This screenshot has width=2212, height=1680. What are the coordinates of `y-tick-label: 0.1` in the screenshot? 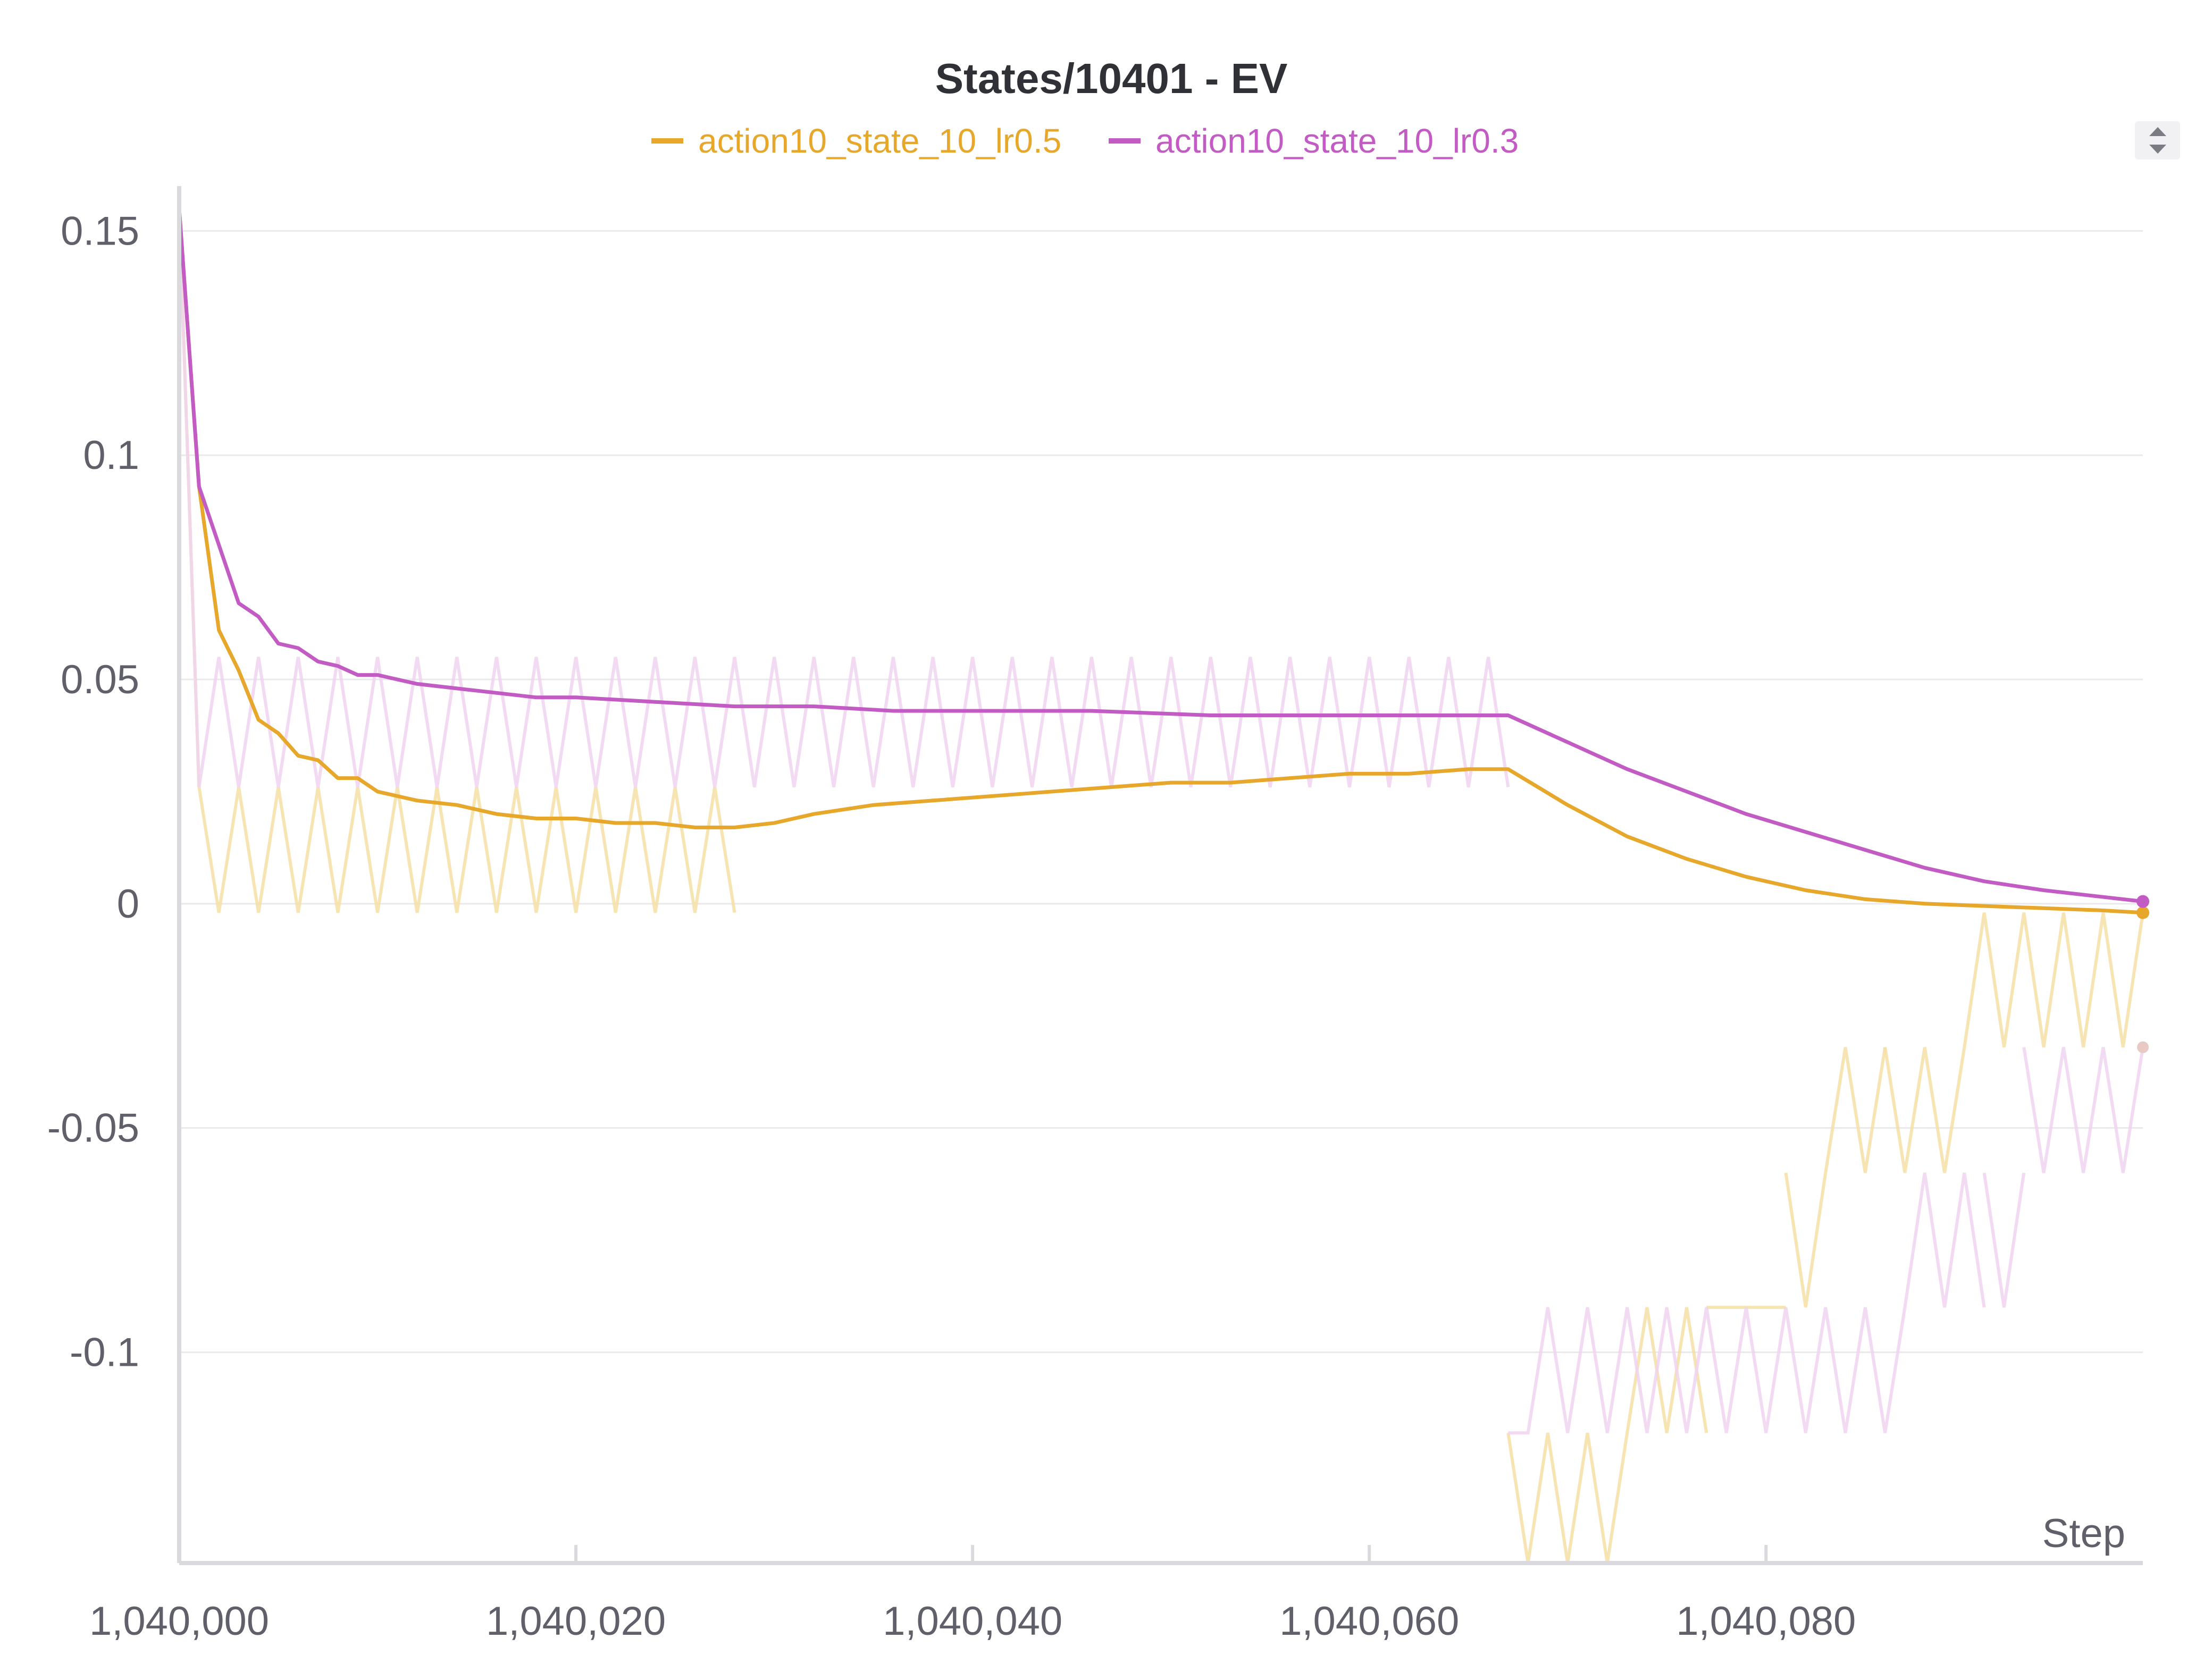 It's located at (111, 455).